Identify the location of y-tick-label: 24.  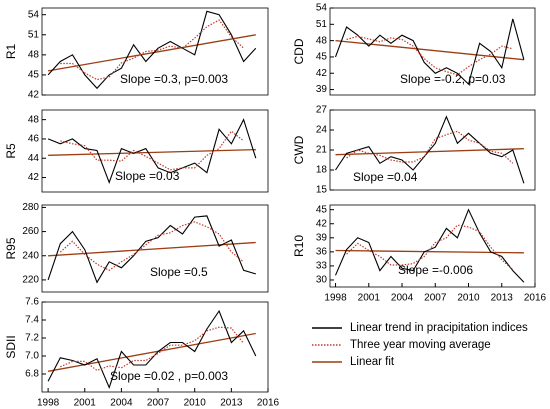
(322, 130).